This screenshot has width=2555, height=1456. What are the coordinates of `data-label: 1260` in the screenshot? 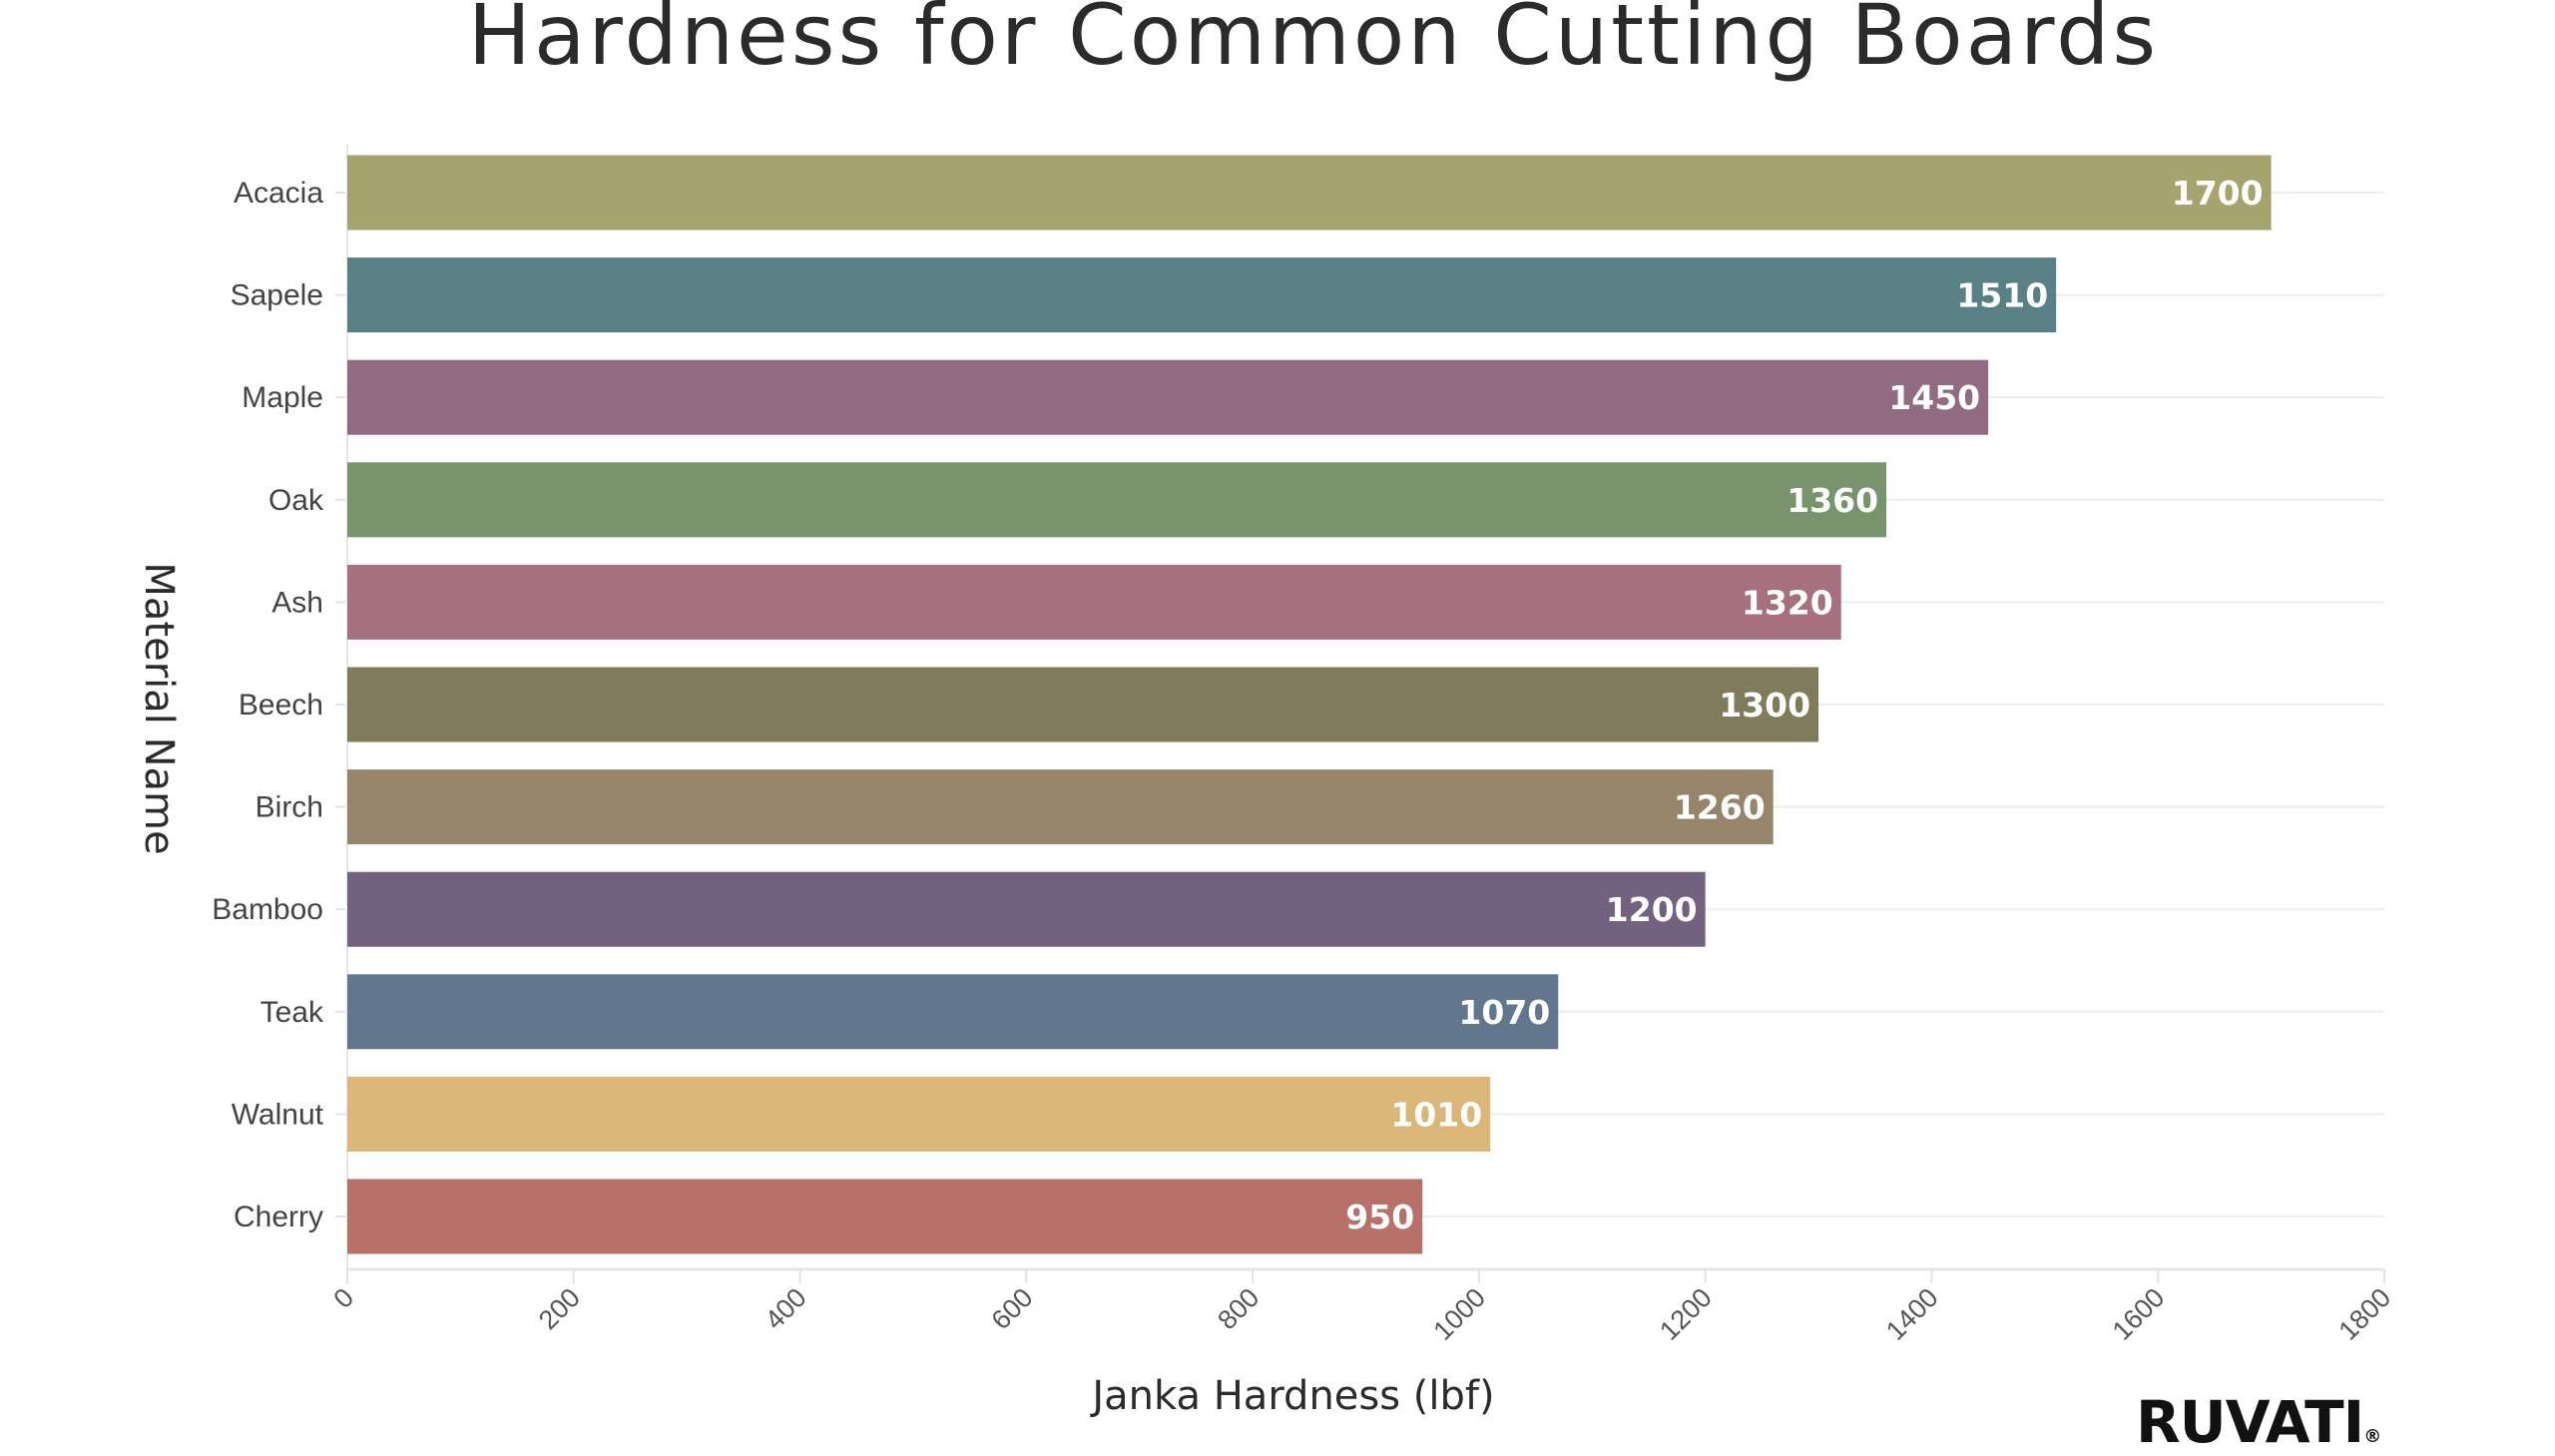 It's located at (1720, 807).